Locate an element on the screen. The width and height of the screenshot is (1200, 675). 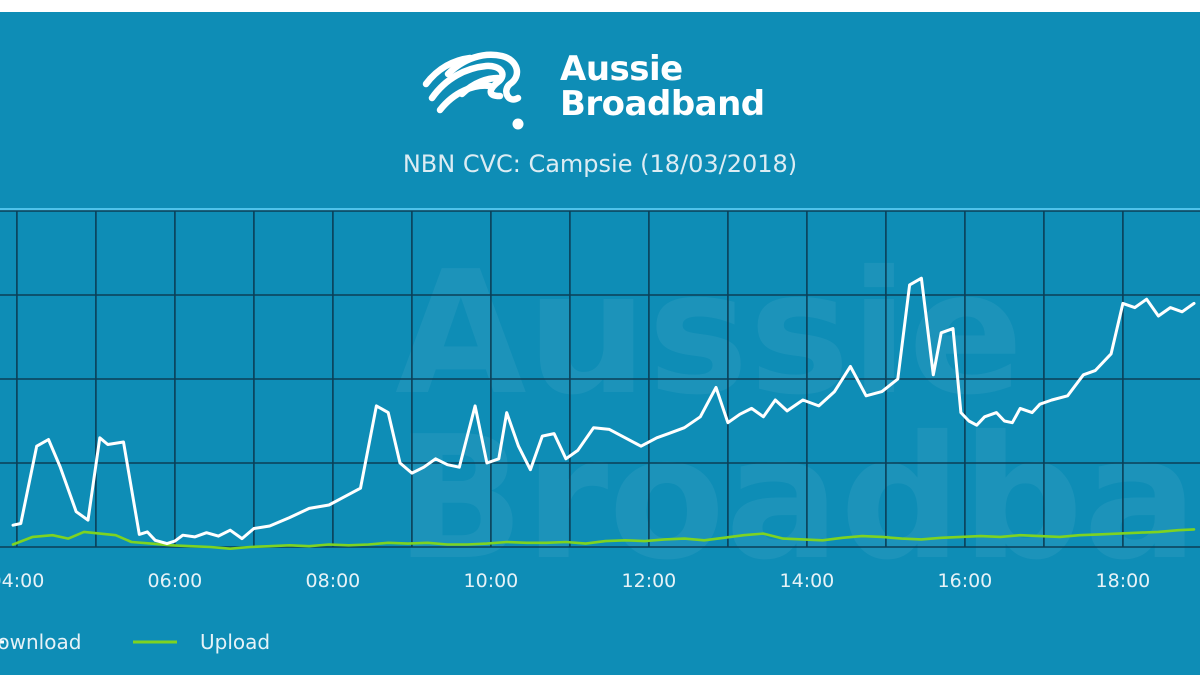
x-tick-label: 16:00 is located at coordinates (965, 581).